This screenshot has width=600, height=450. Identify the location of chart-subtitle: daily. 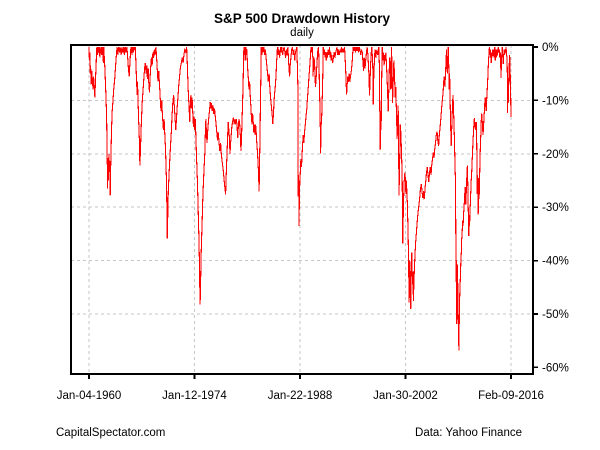
(302, 33).